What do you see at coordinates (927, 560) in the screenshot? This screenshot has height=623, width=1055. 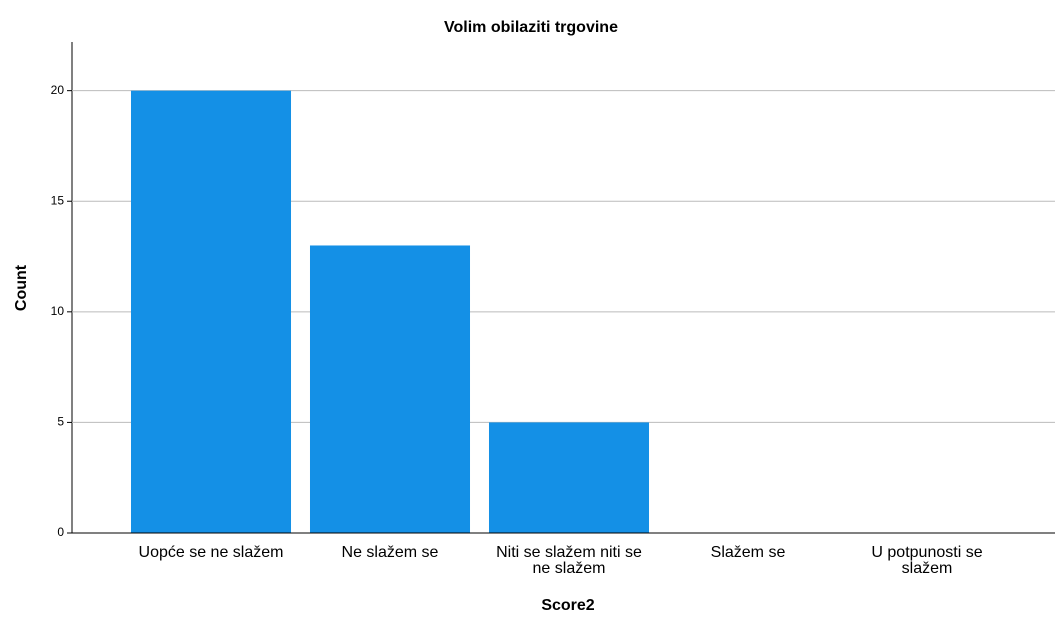 I see `x-tick-label: U potpunosti se slažem` at bounding box center [927, 560].